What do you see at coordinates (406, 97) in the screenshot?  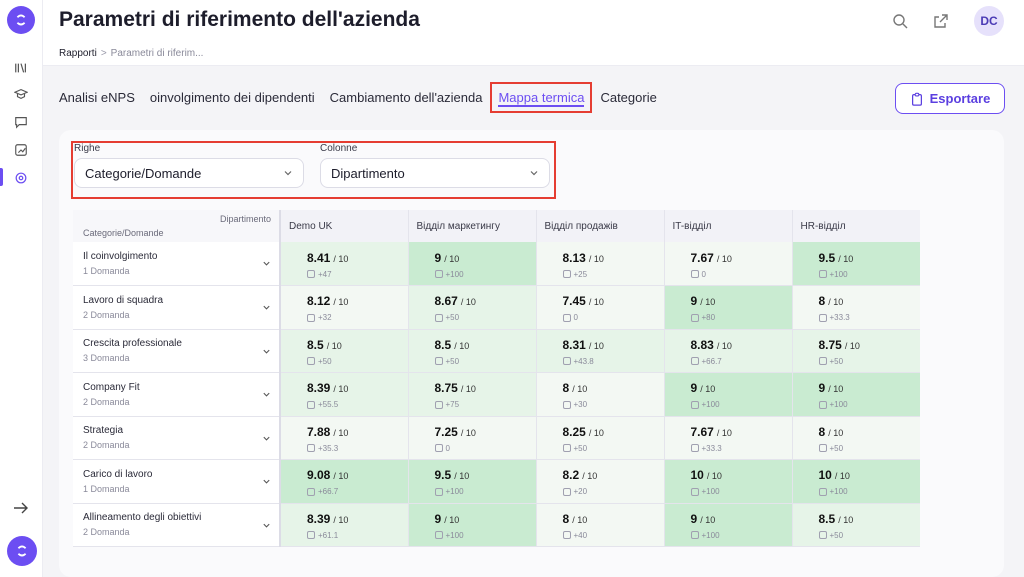 I see `tab-company-change: Cambiamento dell'azienda` at bounding box center [406, 97].